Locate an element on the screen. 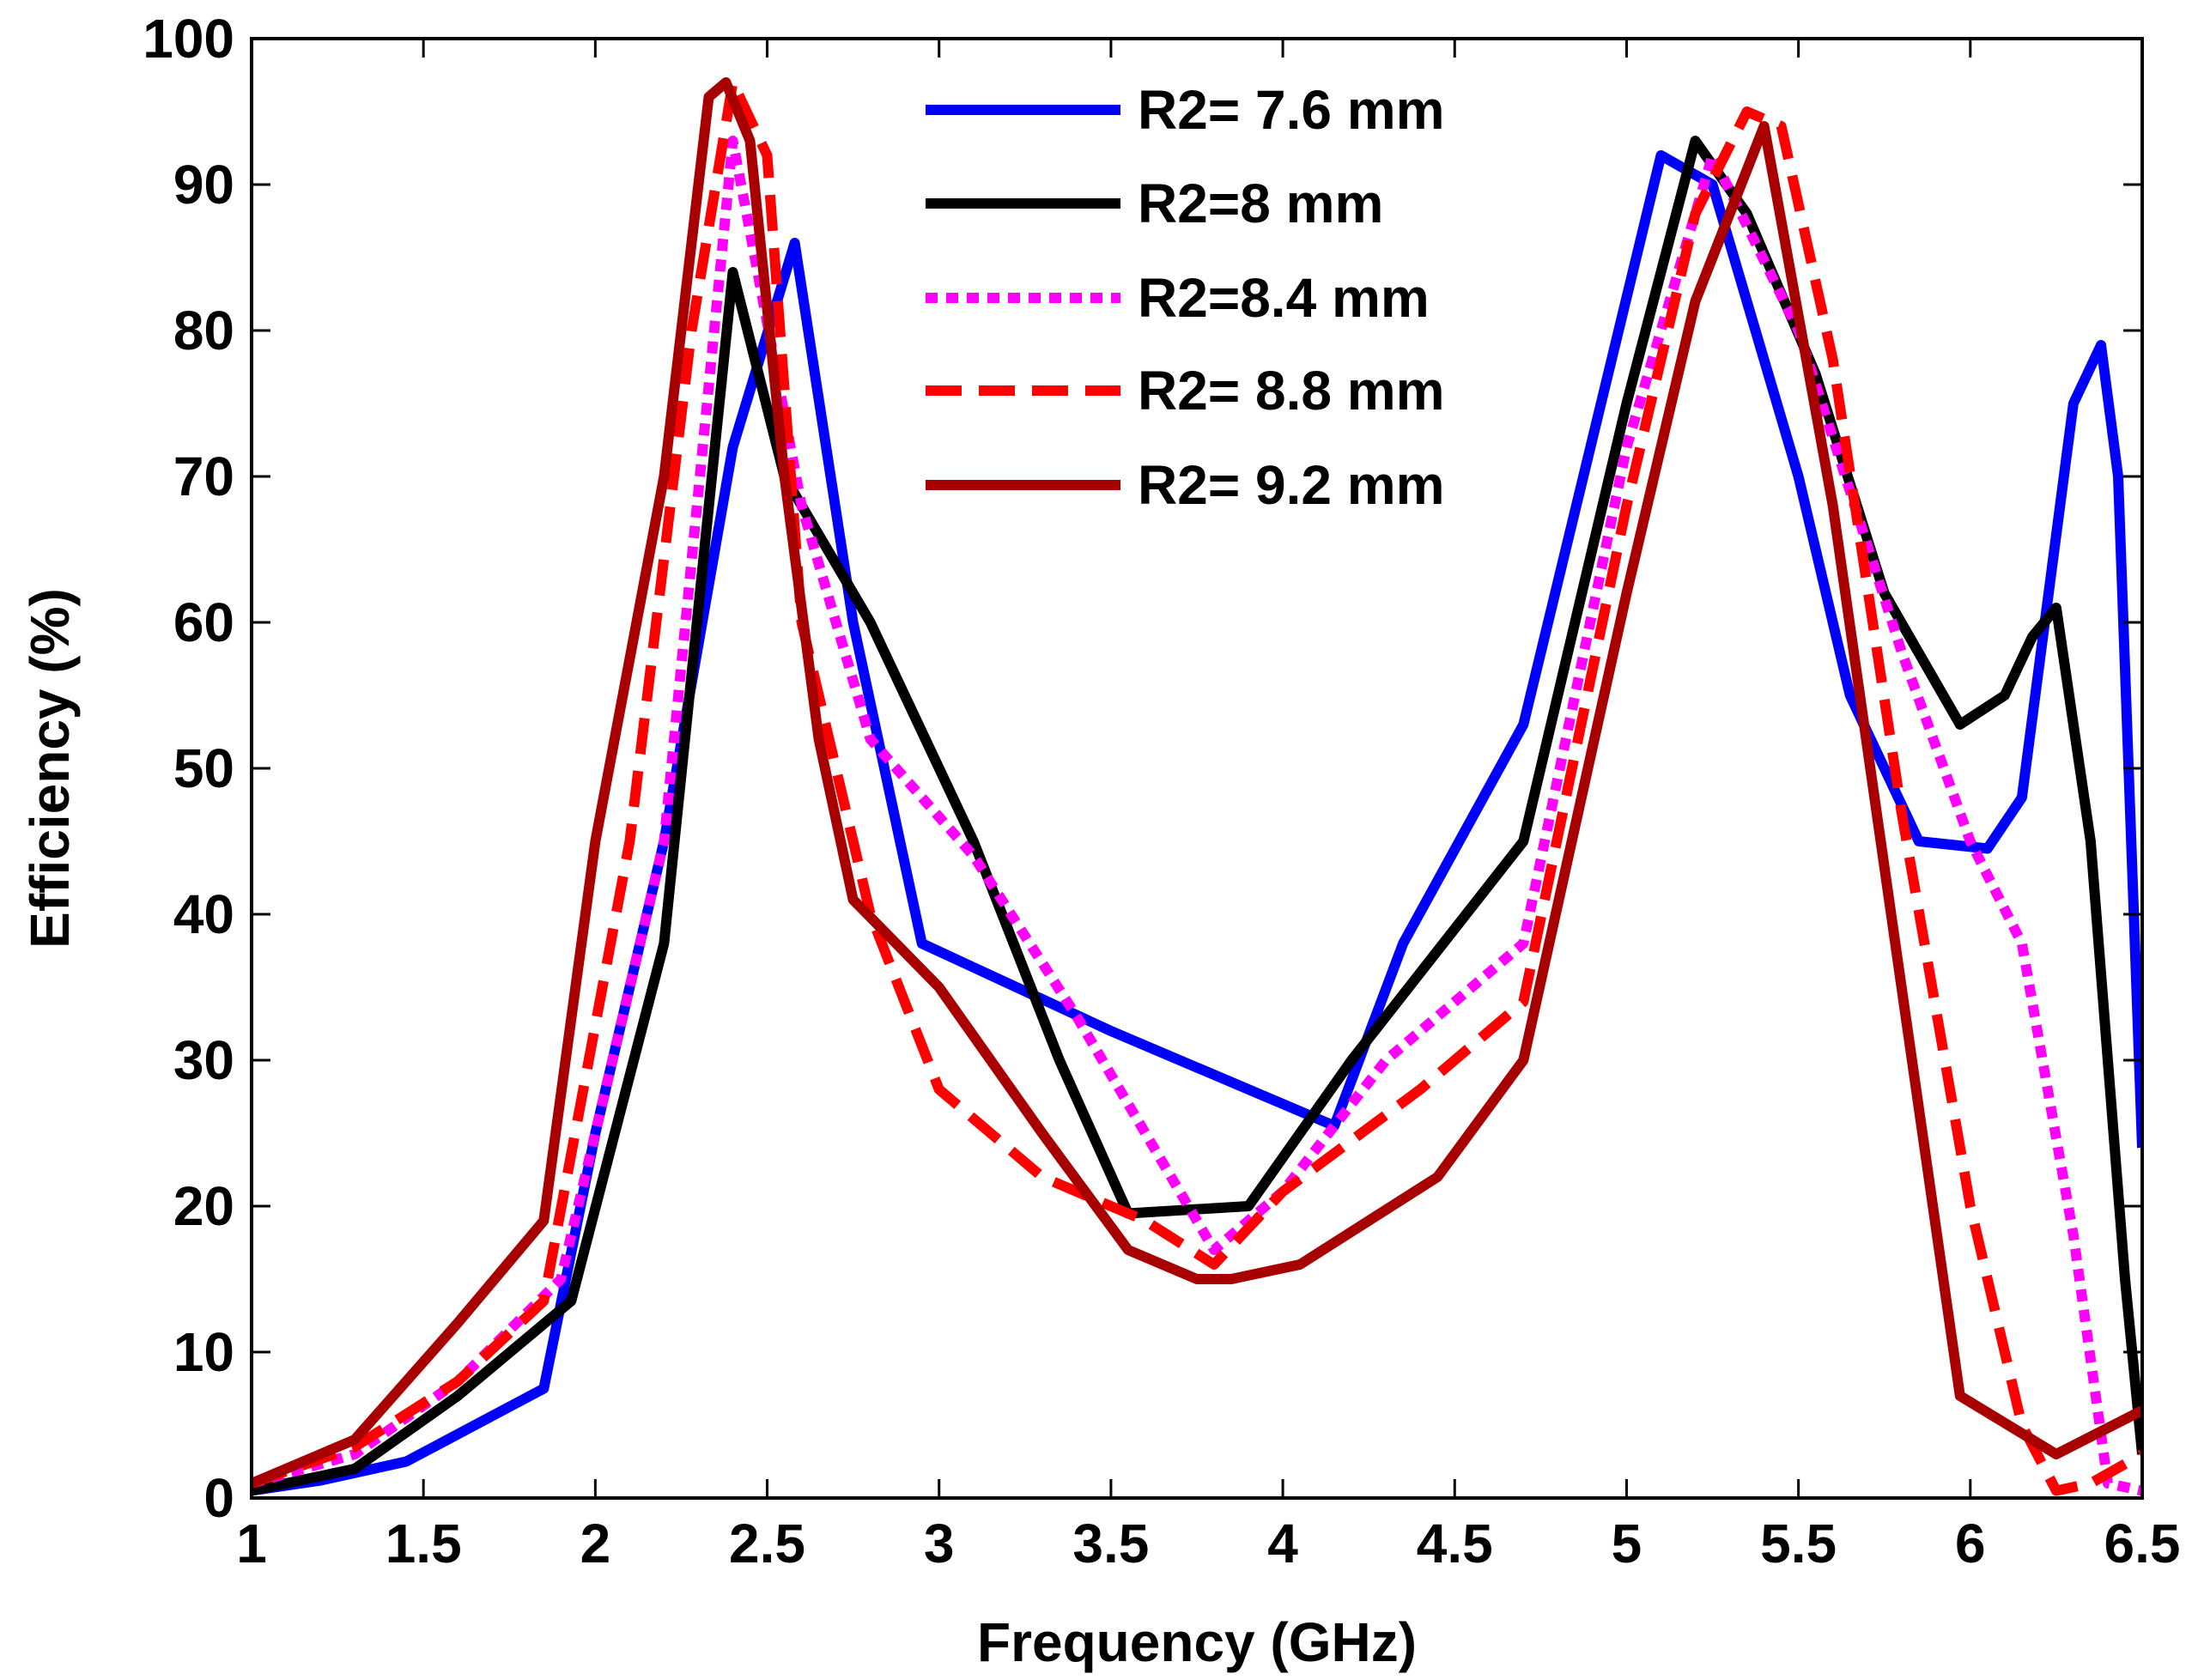  y-tick-label: 50 is located at coordinates (203, 768).